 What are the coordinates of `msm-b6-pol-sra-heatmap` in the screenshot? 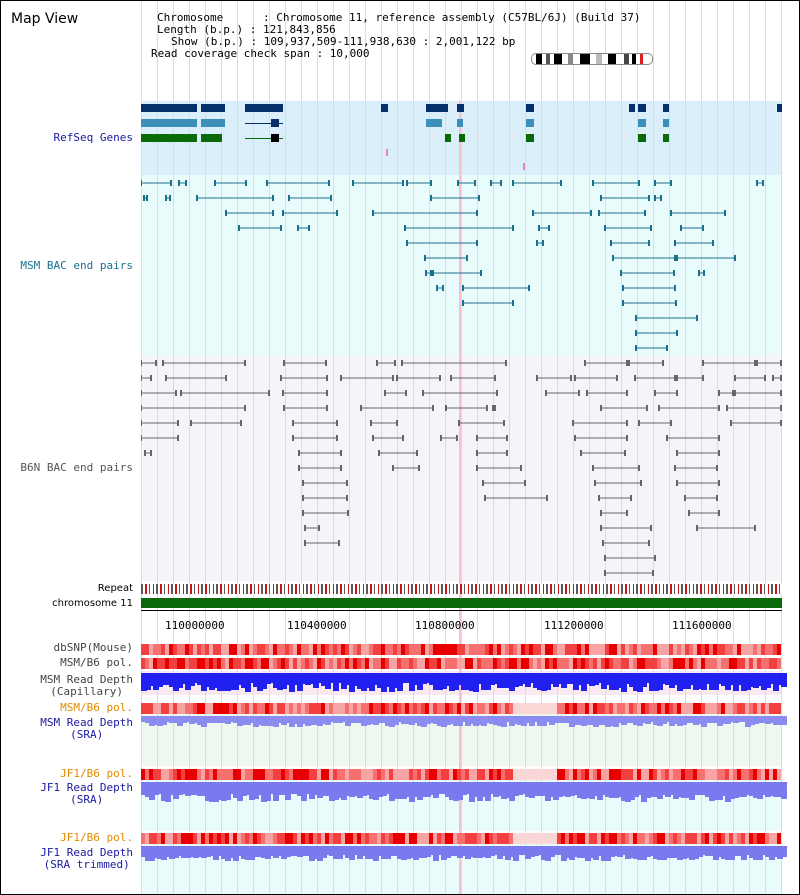 It's located at (461, 708).